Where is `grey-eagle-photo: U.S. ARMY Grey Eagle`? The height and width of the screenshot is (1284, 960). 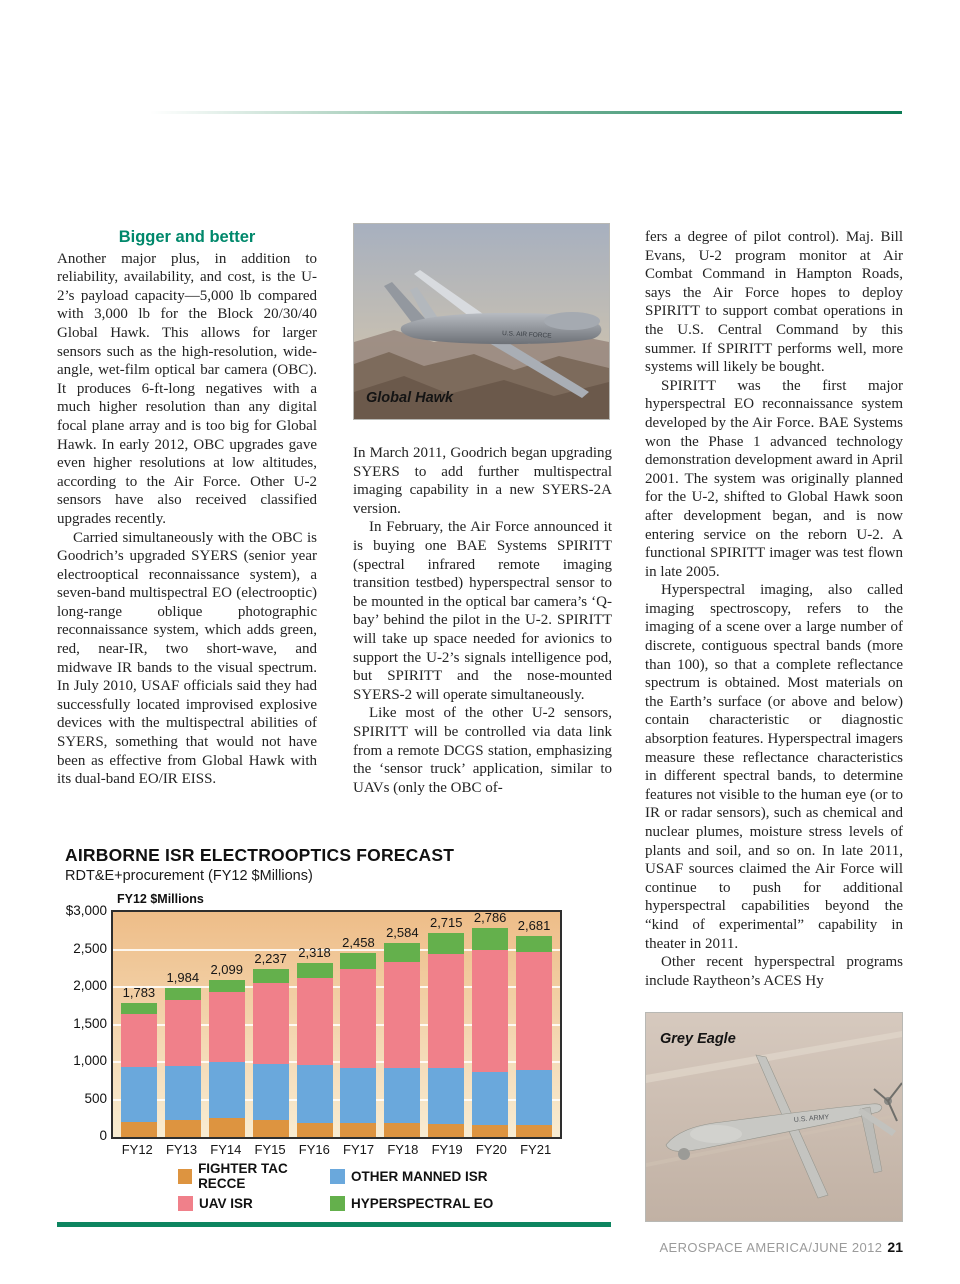 grey-eagle-photo: U.S. ARMY Grey Eagle is located at coordinates (774, 1117).